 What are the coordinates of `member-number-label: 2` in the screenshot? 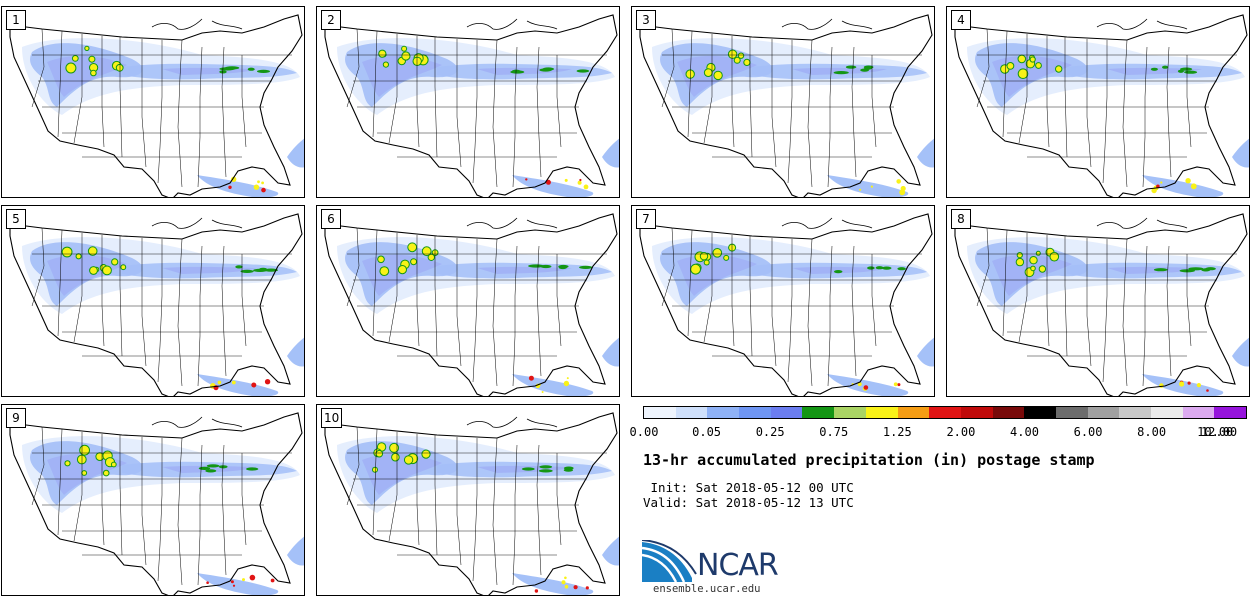 It's located at (331, 20).